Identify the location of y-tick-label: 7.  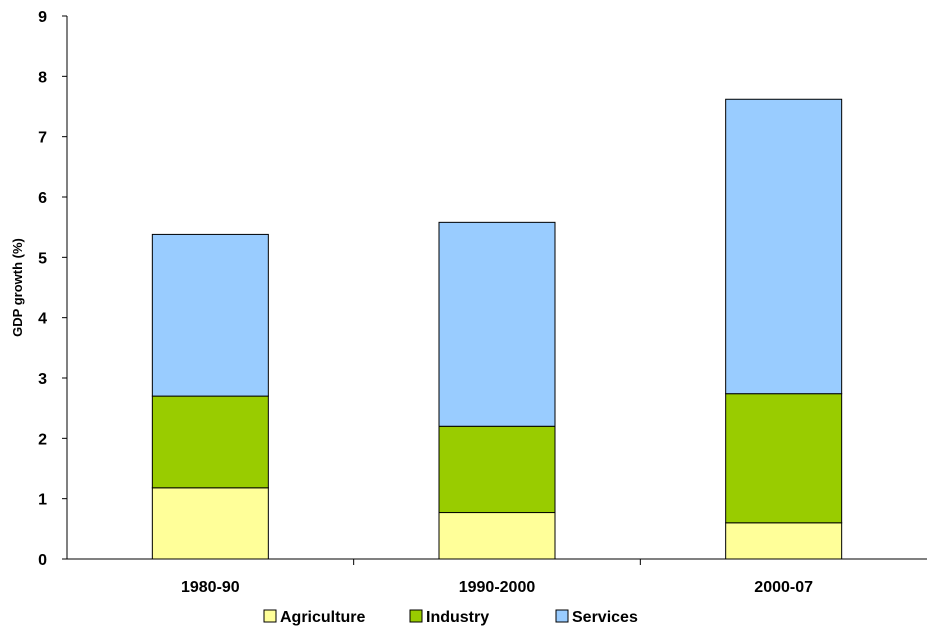
(42, 138).